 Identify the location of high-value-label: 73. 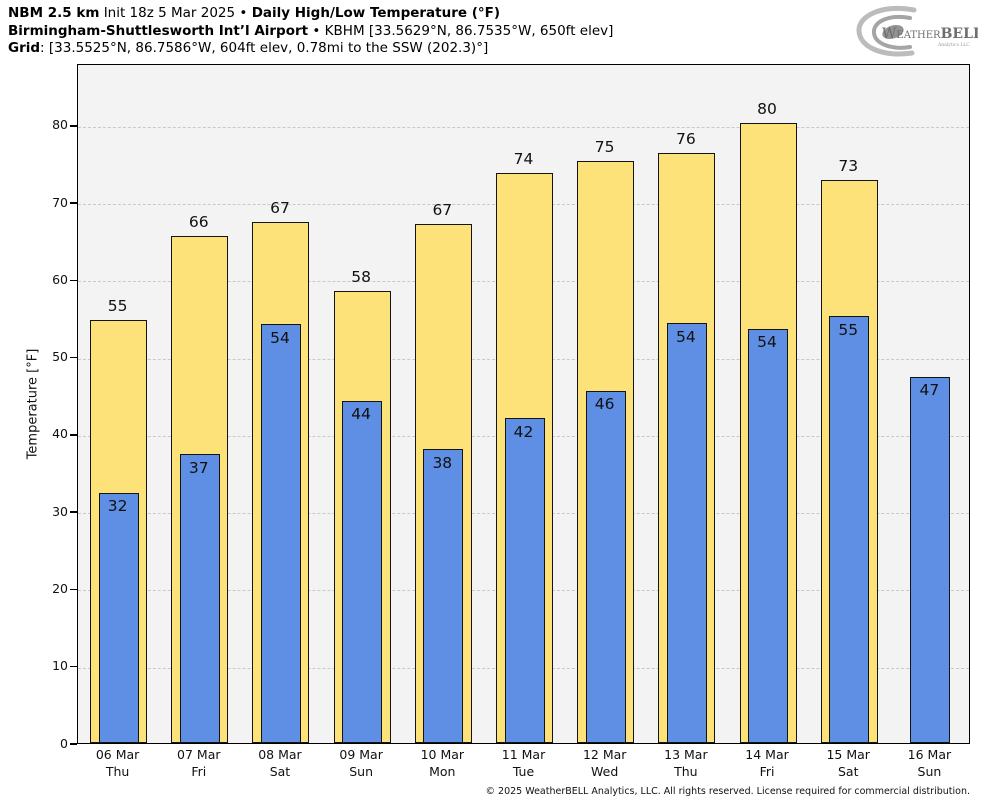
(848, 166).